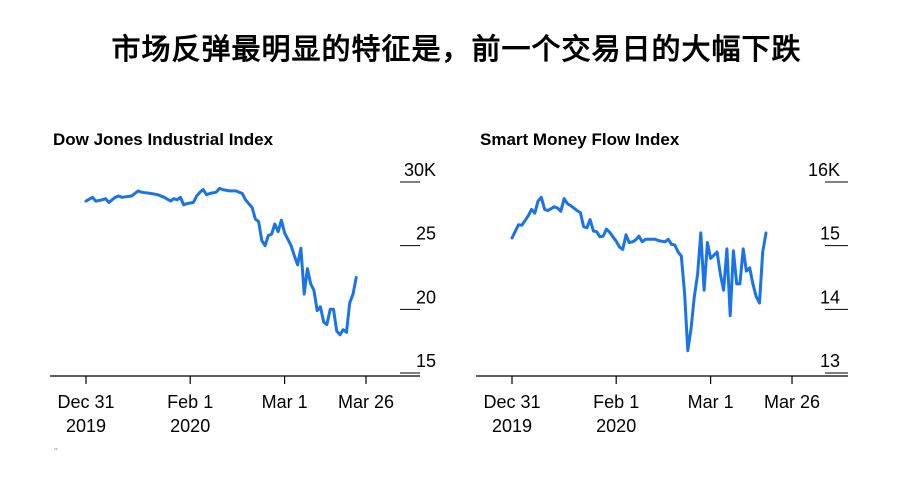 The width and height of the screenshot is (913, 496). I want to click on headline: 市场反弹最明显的特征是，前一个交易日的大幅下跌, so click(456, 49).